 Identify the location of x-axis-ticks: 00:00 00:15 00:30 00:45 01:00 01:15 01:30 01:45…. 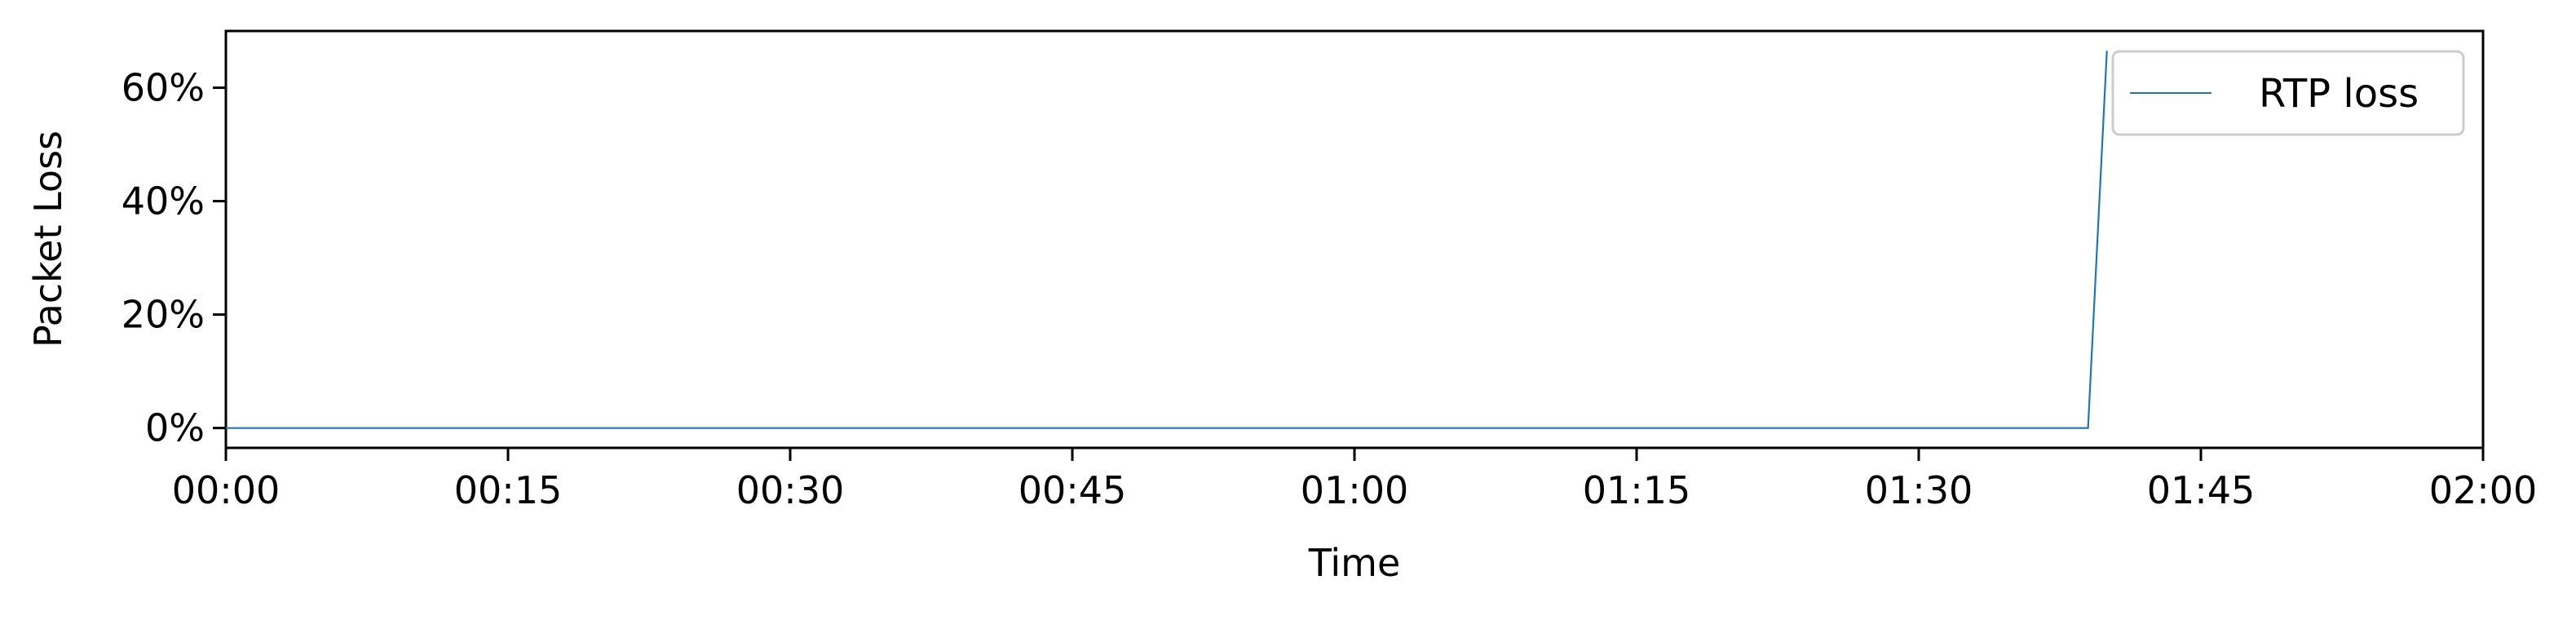
(1355, 480).